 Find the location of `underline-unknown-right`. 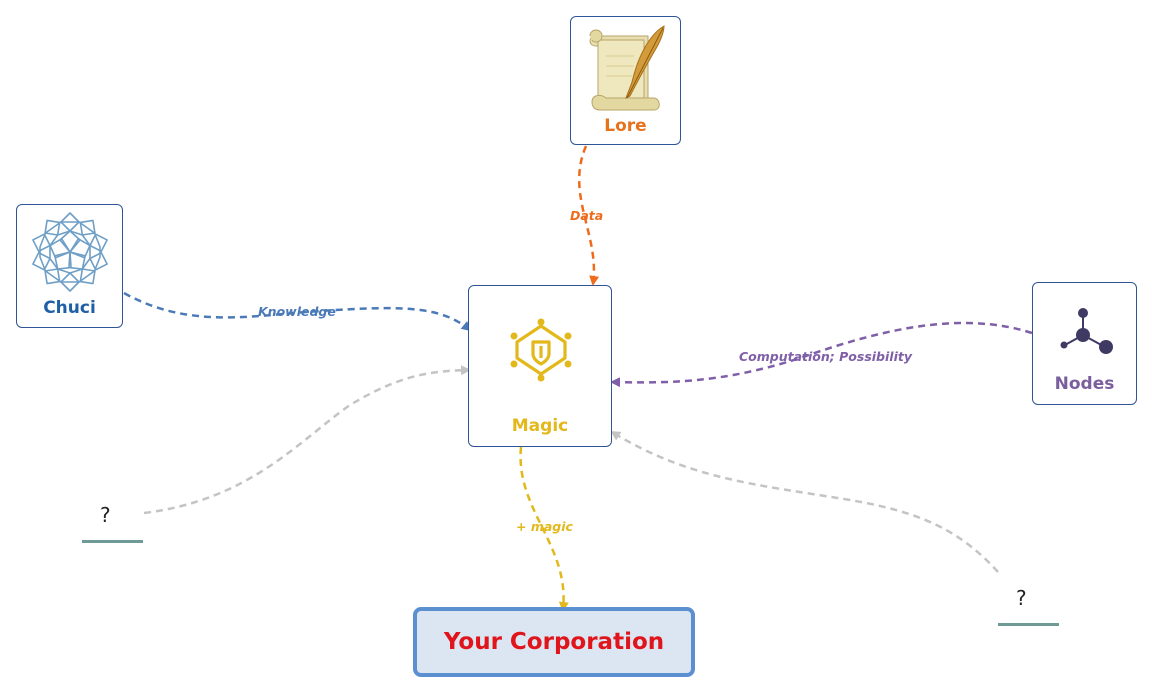

underline-unknown-right is located at coordinates (1028, 624).